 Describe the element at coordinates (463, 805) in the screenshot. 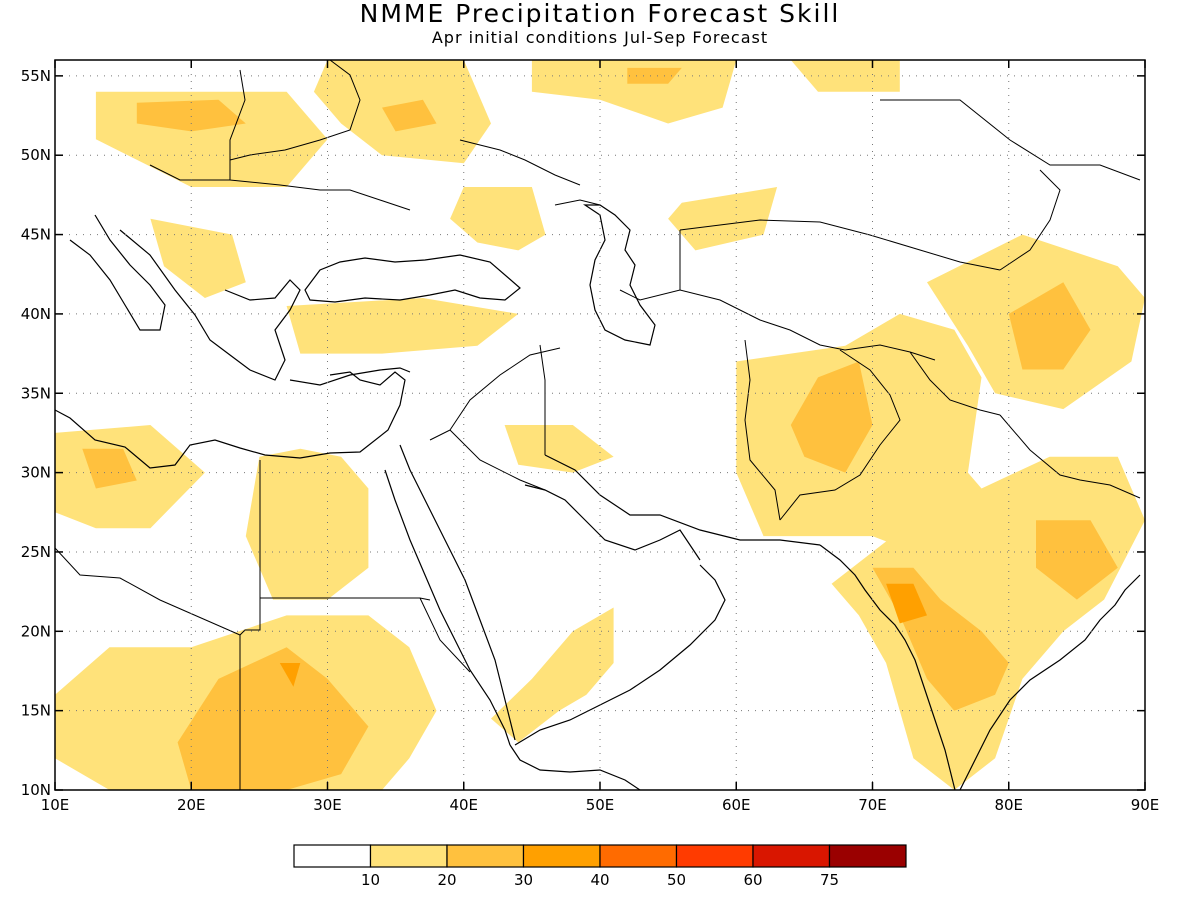

I see `lon-tick-label: 40E` at that location.